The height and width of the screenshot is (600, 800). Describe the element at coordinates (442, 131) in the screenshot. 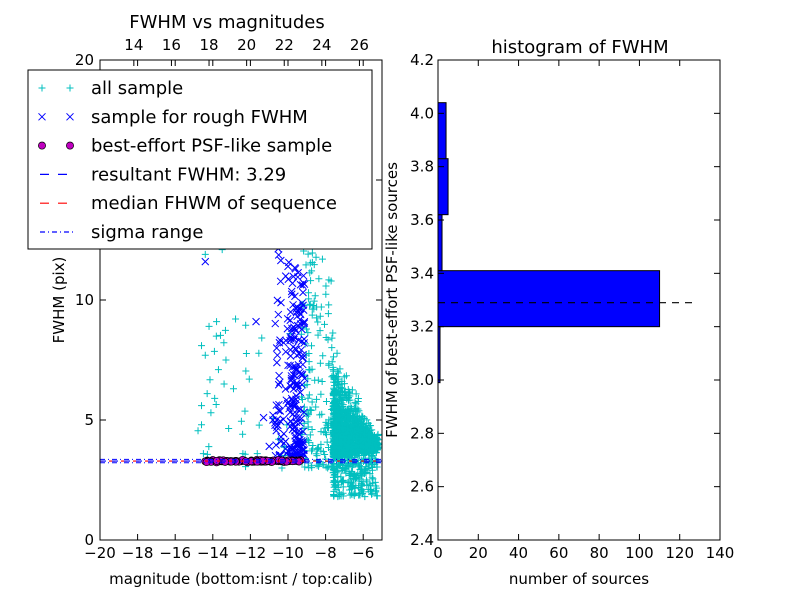

I see `histogram-bar` at that location.